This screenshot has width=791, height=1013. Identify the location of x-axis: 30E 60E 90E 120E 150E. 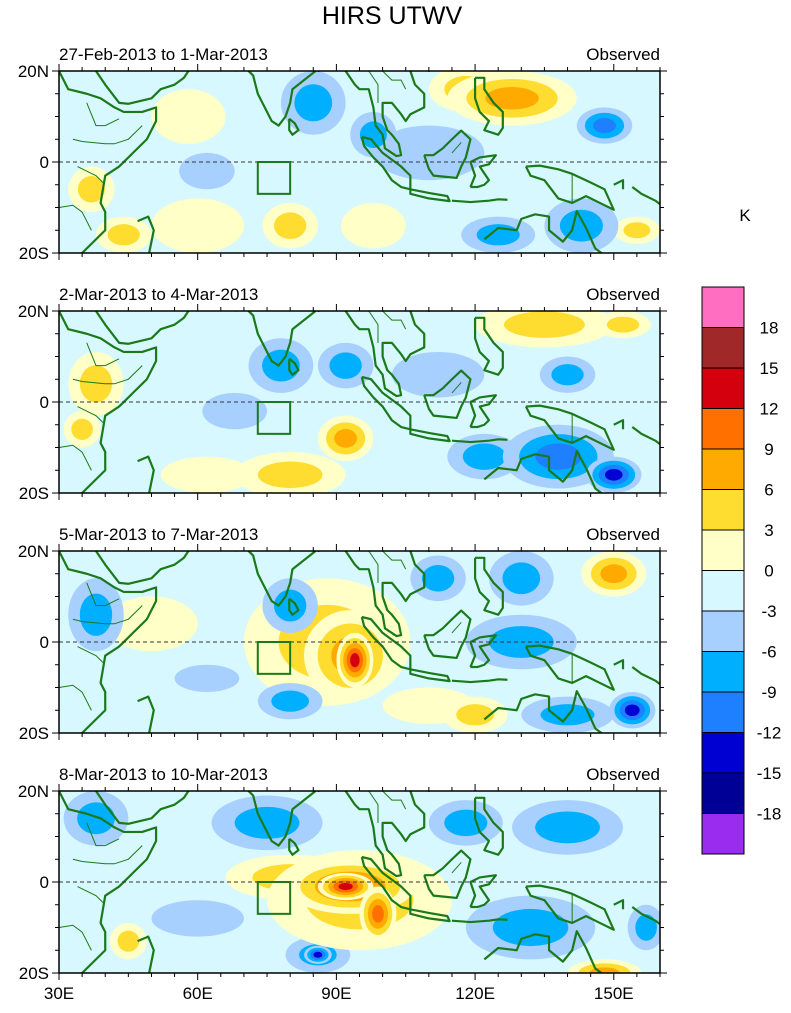
(339, 993).